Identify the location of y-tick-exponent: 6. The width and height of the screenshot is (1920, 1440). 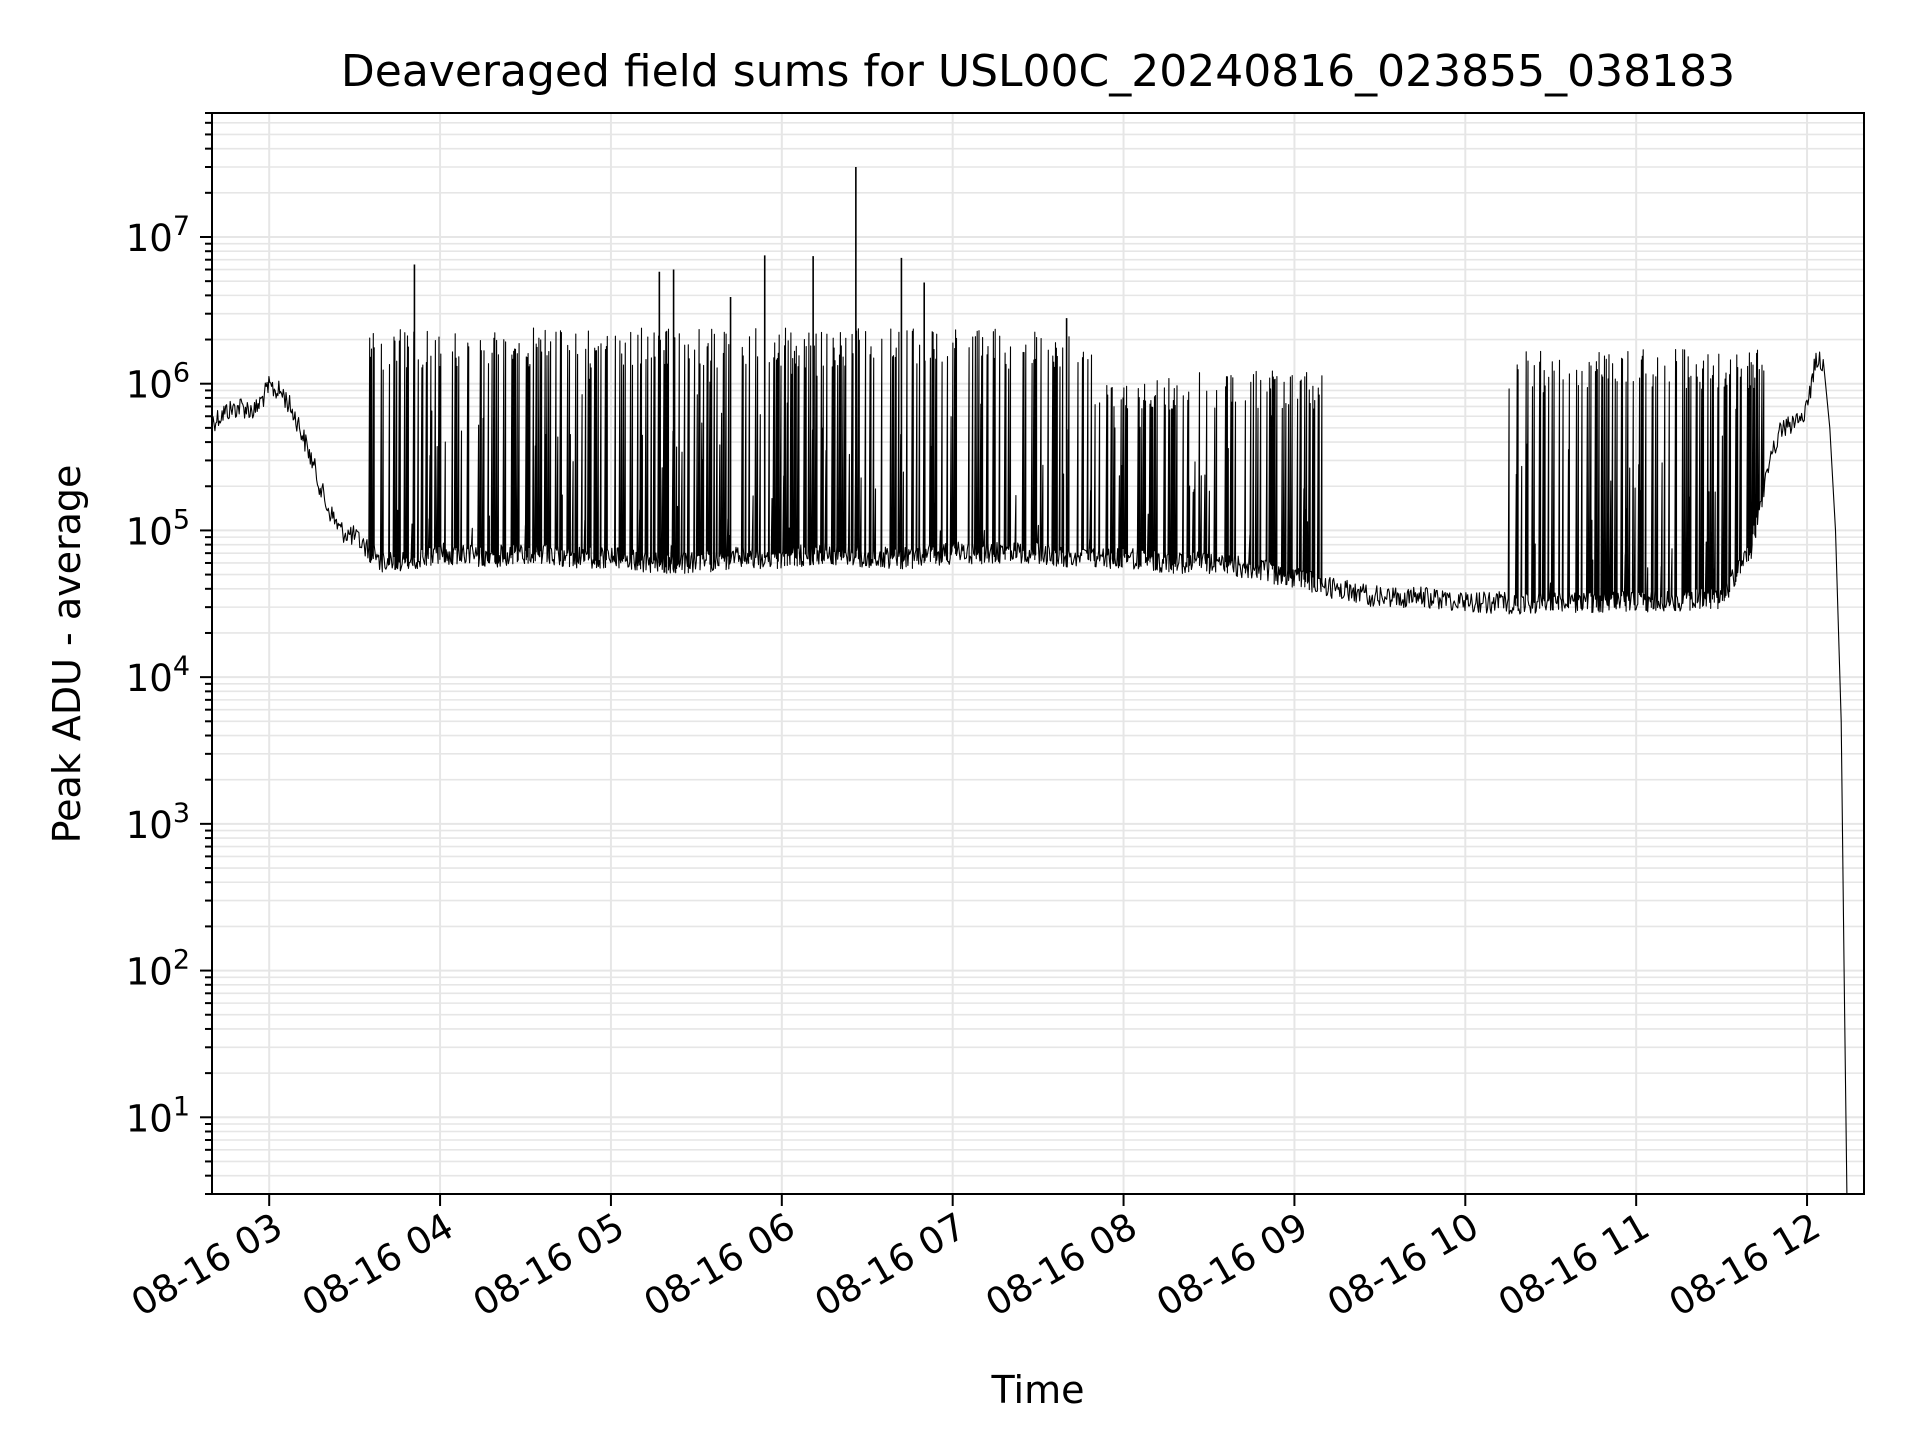
(181, 373).